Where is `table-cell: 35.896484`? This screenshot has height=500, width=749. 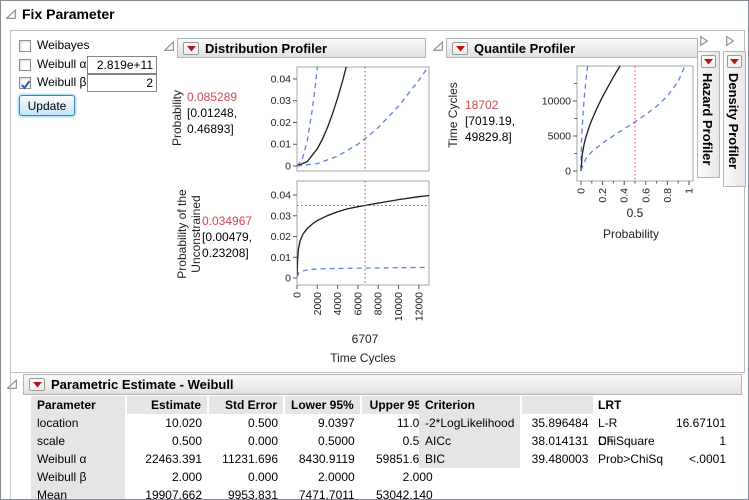
table-cell: 35.896484 is located at coordinates (558, 423).